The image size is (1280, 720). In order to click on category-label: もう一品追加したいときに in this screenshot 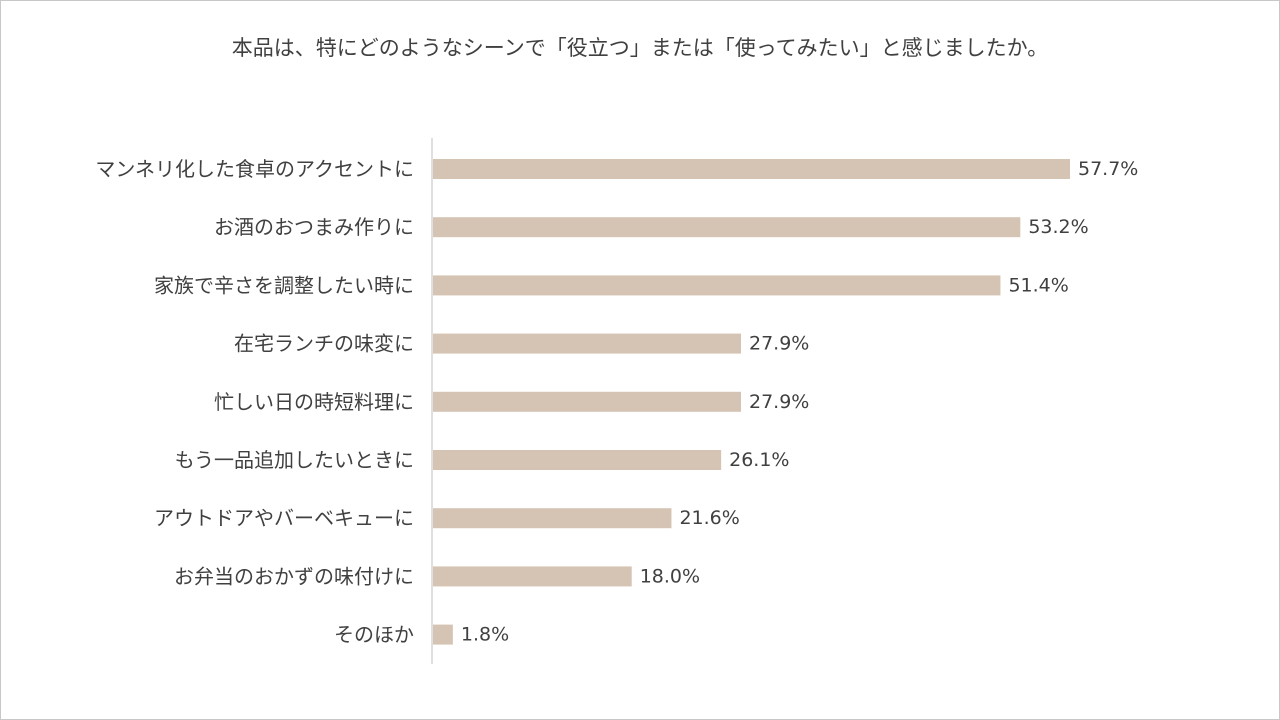, I will do `click(294, 460)`.